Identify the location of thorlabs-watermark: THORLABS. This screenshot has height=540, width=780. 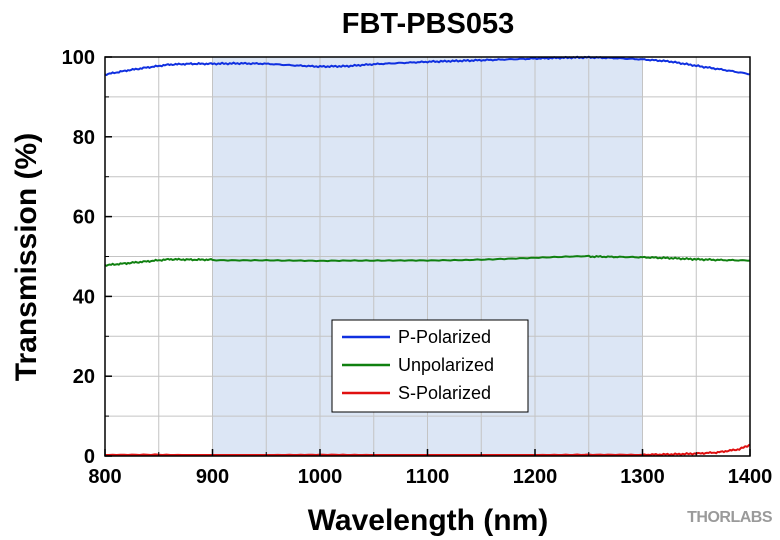
(730, 517).